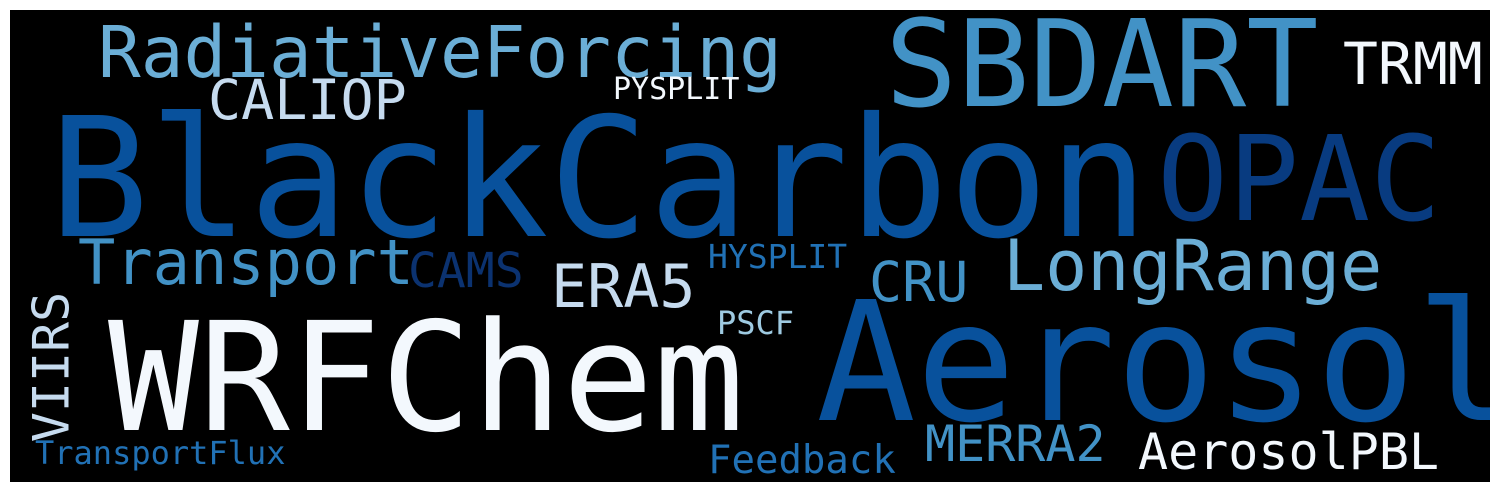 The width and height of the screenshot is (1500, 500). I want to click on word-pysplit: PYSPLIT, so click(676, 89).